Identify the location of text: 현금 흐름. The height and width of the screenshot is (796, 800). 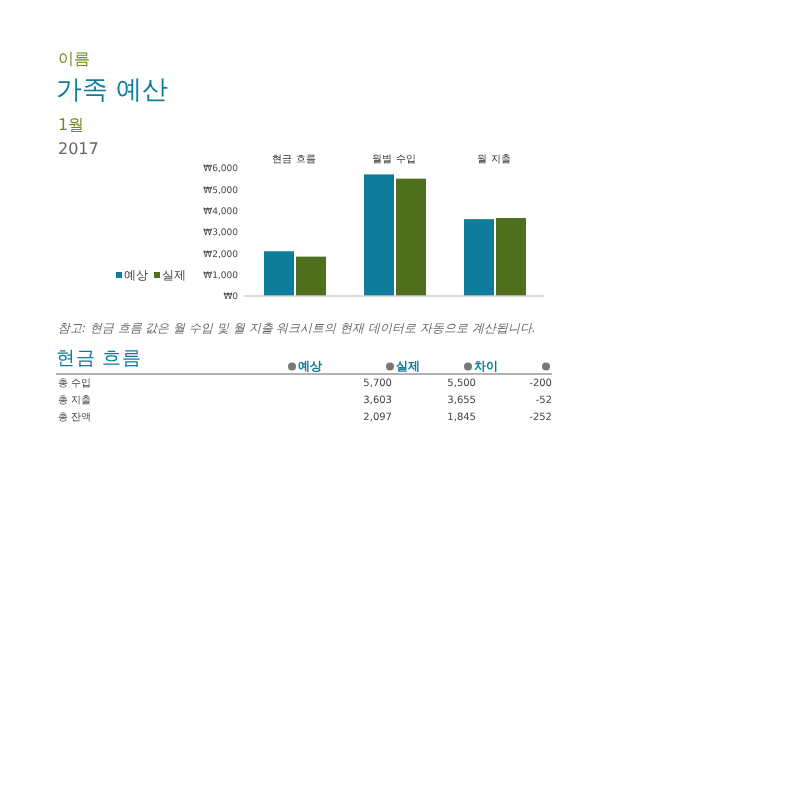
(99, 359).